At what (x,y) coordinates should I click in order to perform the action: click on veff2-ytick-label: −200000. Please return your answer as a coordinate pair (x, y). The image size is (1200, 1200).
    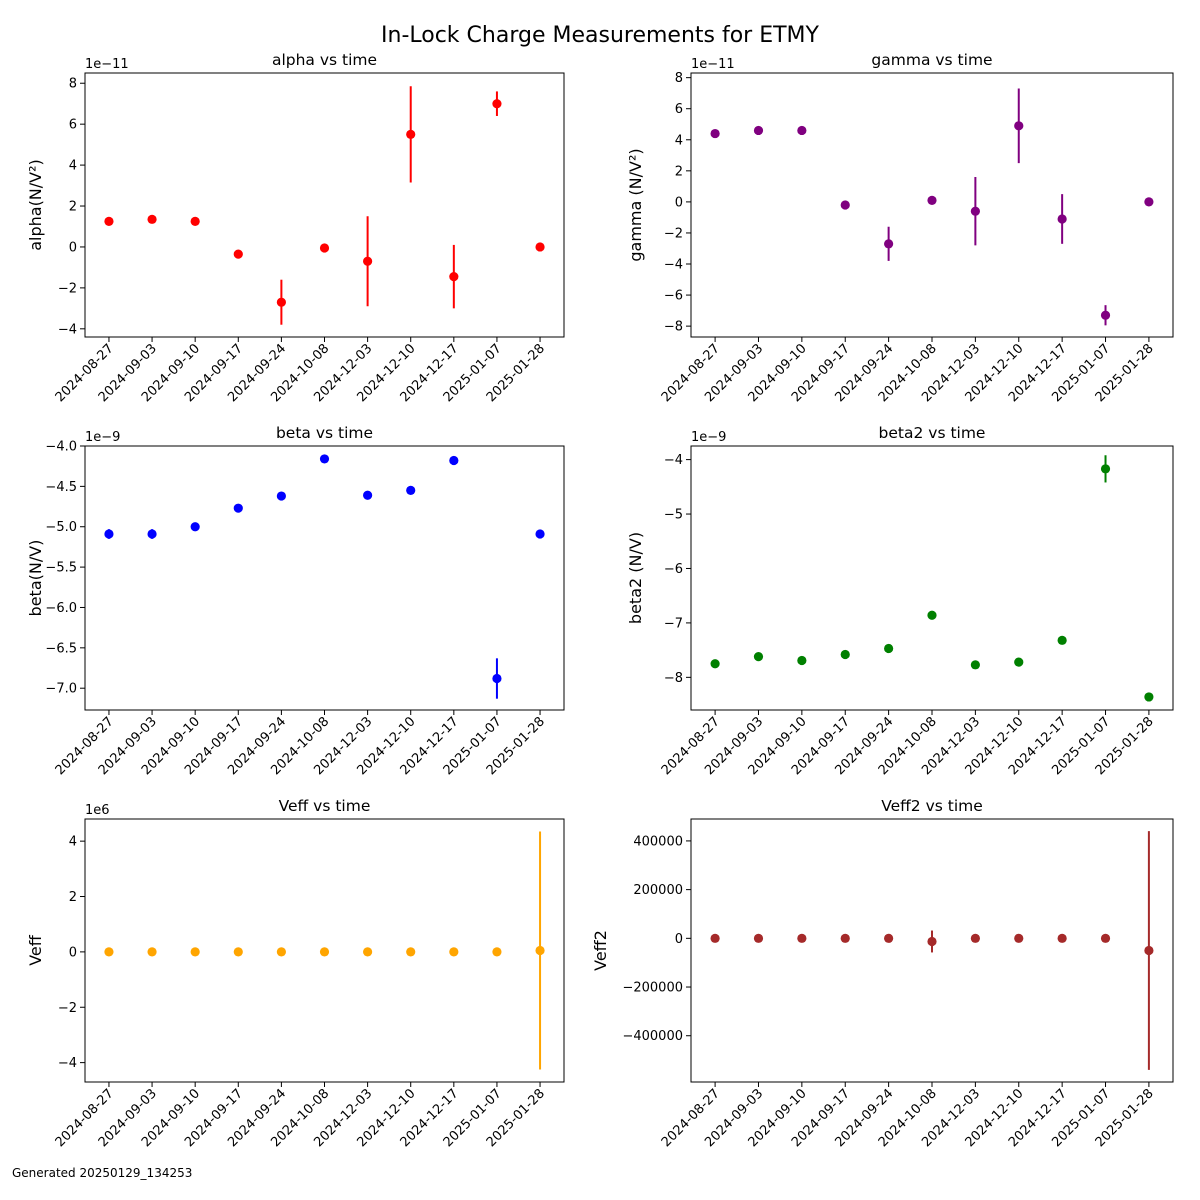
    Looking at the image, I should click on (652, 988).